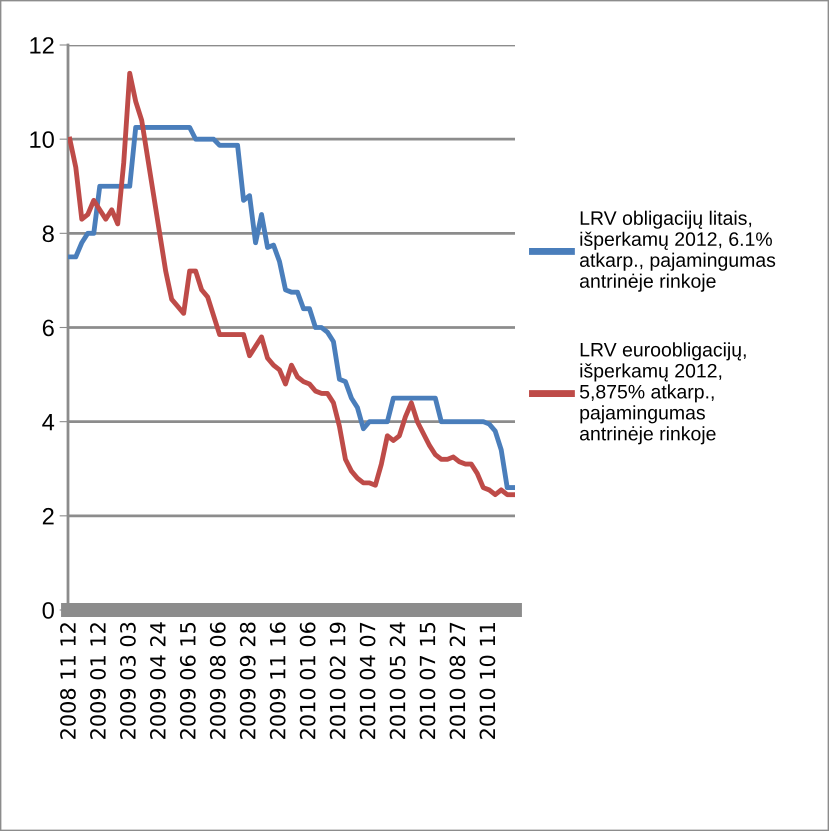 The image size is (829, 831). Describe the element at coordinates (48, 422) in the screenshot. I see `y-tick-label: 4` at that location.